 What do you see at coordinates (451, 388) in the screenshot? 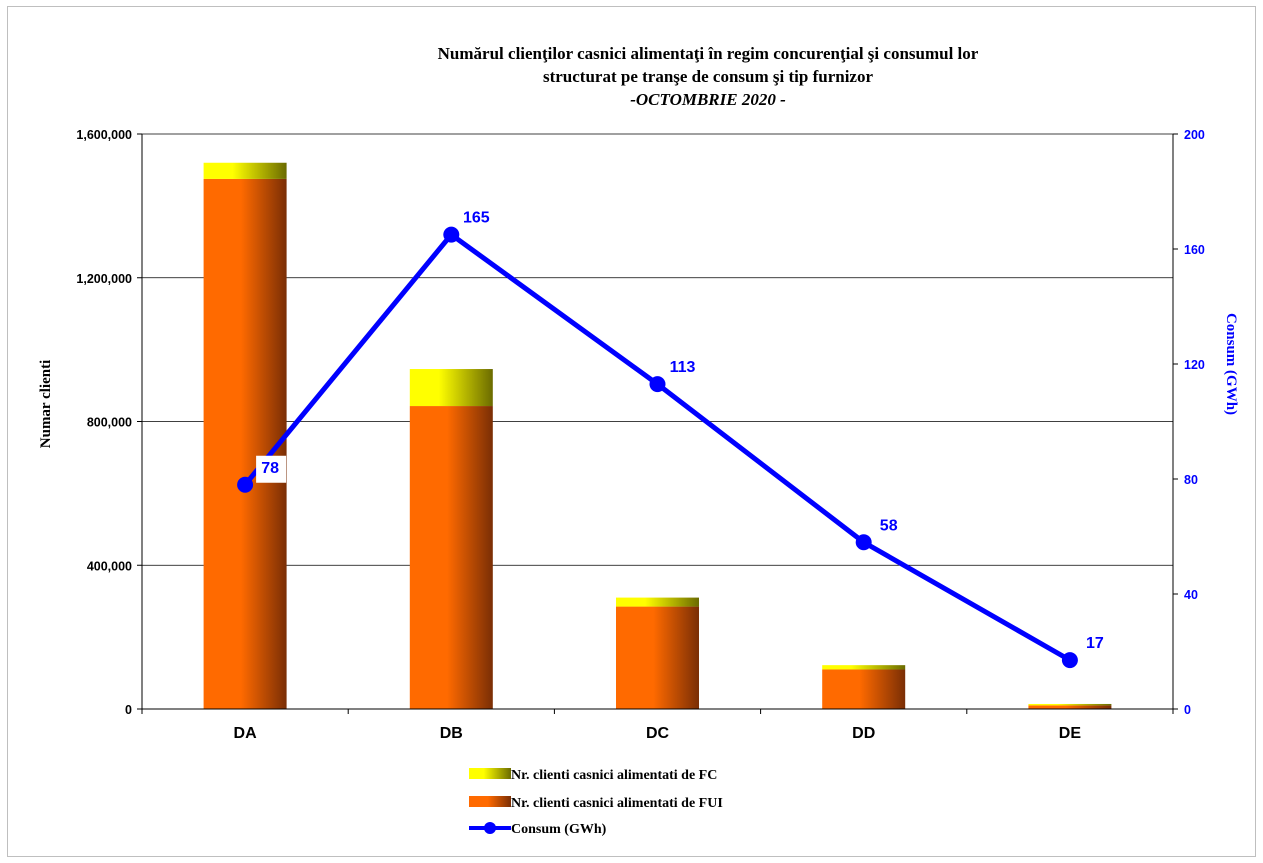
I see `bar-fc-db` at bounding box center [451, 388].